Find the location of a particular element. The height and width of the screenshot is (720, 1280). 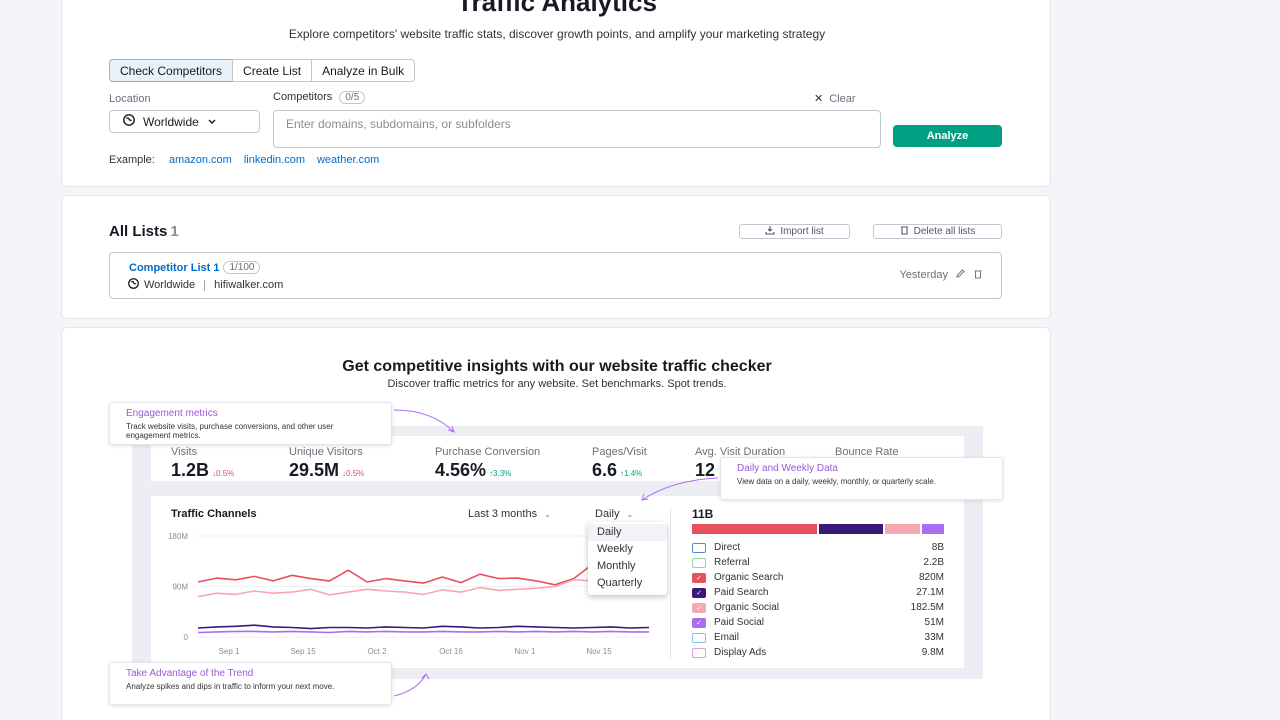

clear-button: ✕ Clear is located at coordinates (835, 98).